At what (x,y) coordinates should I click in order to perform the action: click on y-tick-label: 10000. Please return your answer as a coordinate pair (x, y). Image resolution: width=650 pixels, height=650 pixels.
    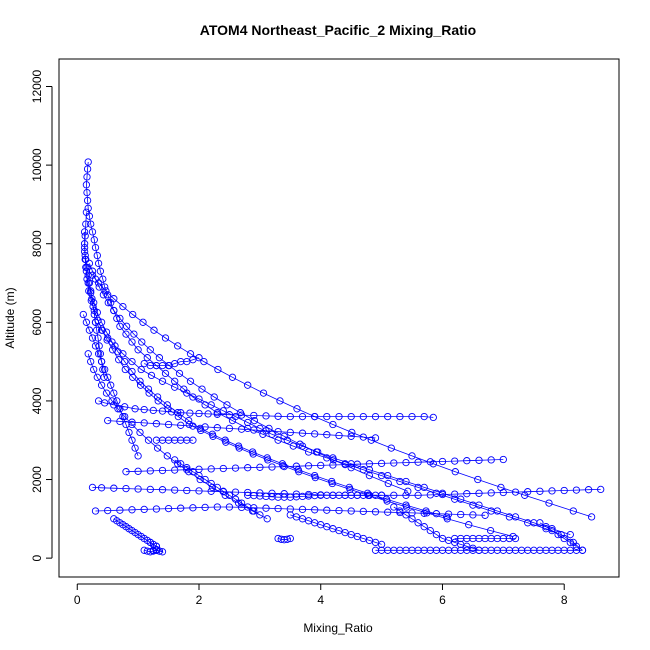
    Looking at the image, I should click on (37, 165).